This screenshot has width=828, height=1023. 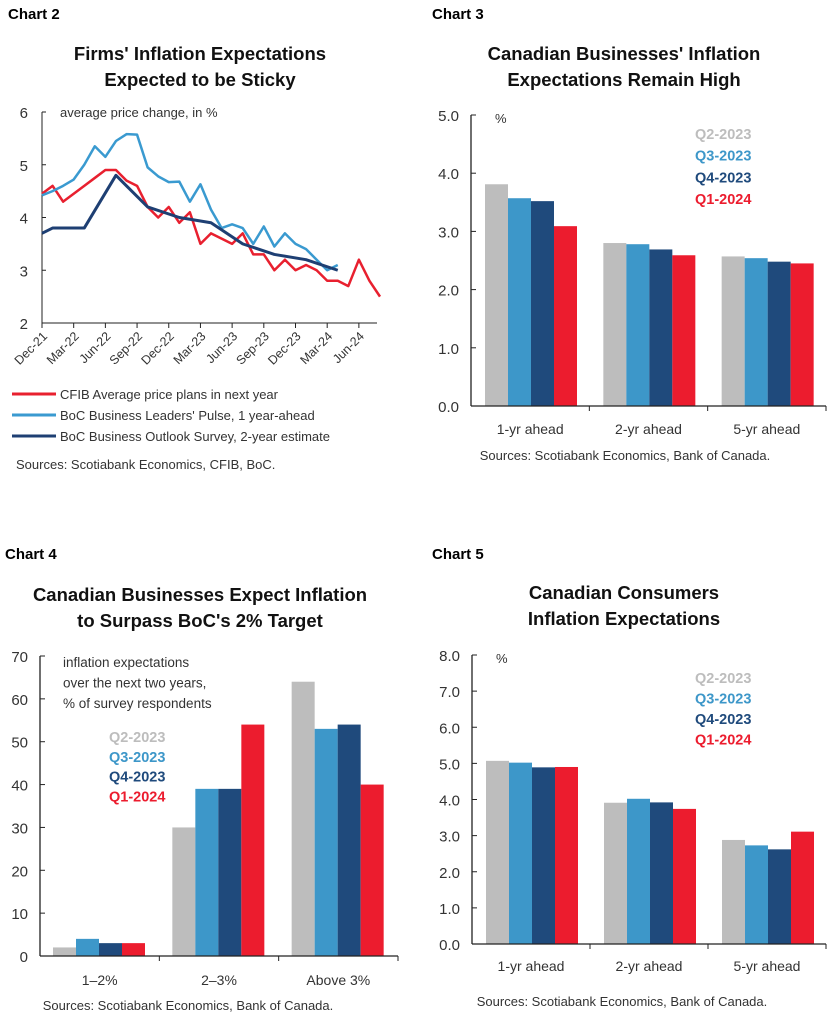 I want to click on y-tick-label: 4, so click(x=24, y=219).